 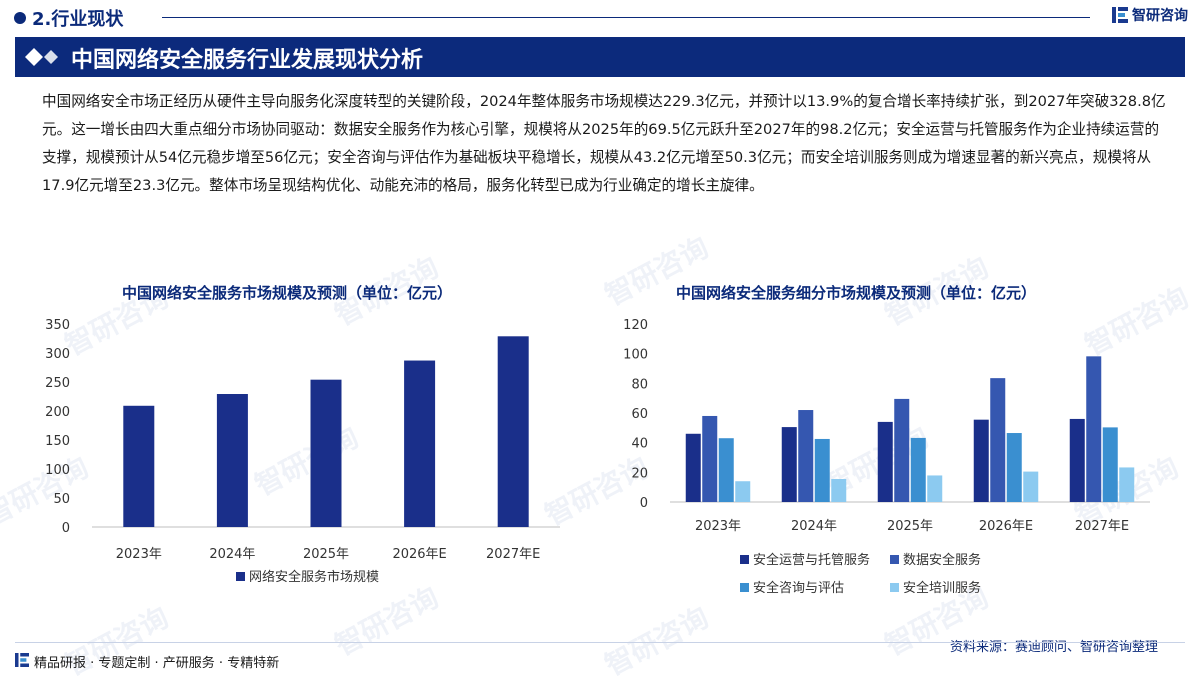 I want to click on y-tick-label: 40, so click(x=639, y=444).